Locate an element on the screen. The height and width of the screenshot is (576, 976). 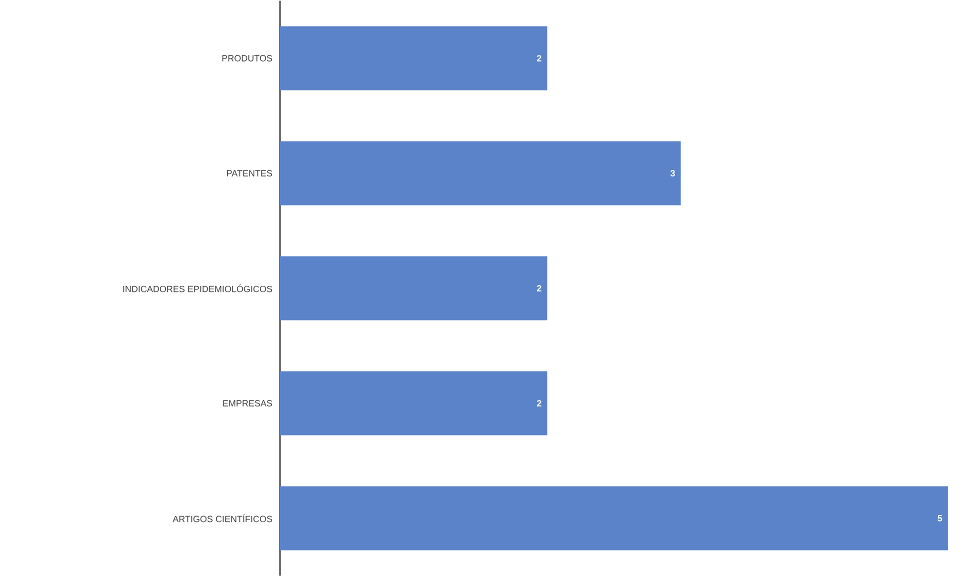
y-tick-label: INDICADORES EPIDEMIOLÓGICOS is located at coordinates (197, 288).